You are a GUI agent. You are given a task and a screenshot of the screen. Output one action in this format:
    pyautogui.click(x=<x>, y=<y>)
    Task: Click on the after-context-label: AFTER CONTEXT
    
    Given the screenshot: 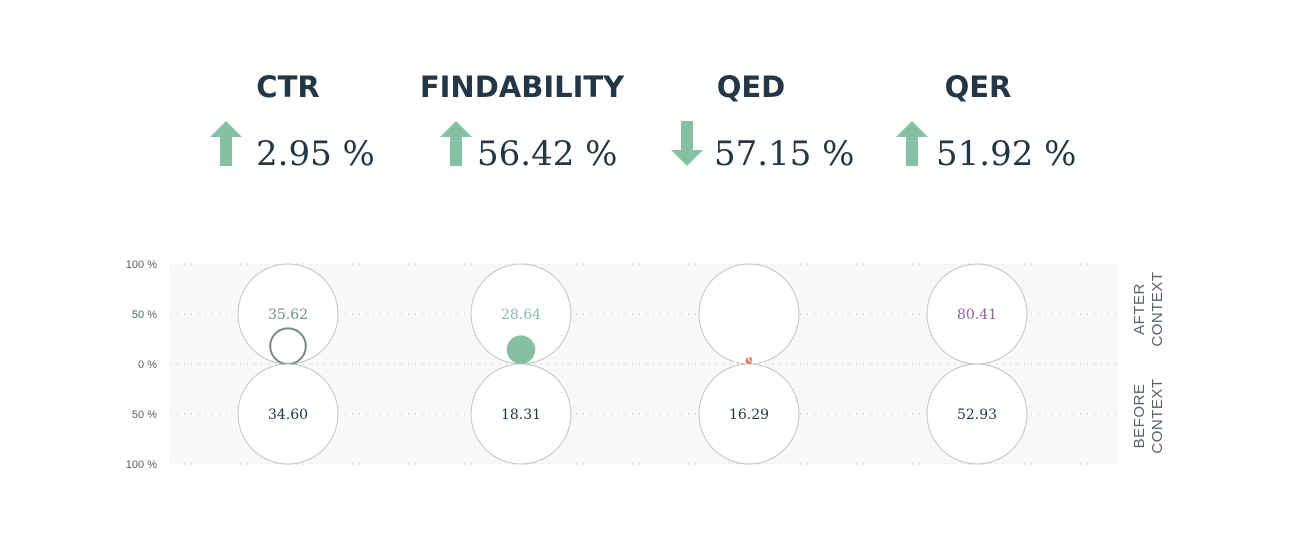 What is the action you would take?
    pyautogui.click(x=1148, y=308)
    